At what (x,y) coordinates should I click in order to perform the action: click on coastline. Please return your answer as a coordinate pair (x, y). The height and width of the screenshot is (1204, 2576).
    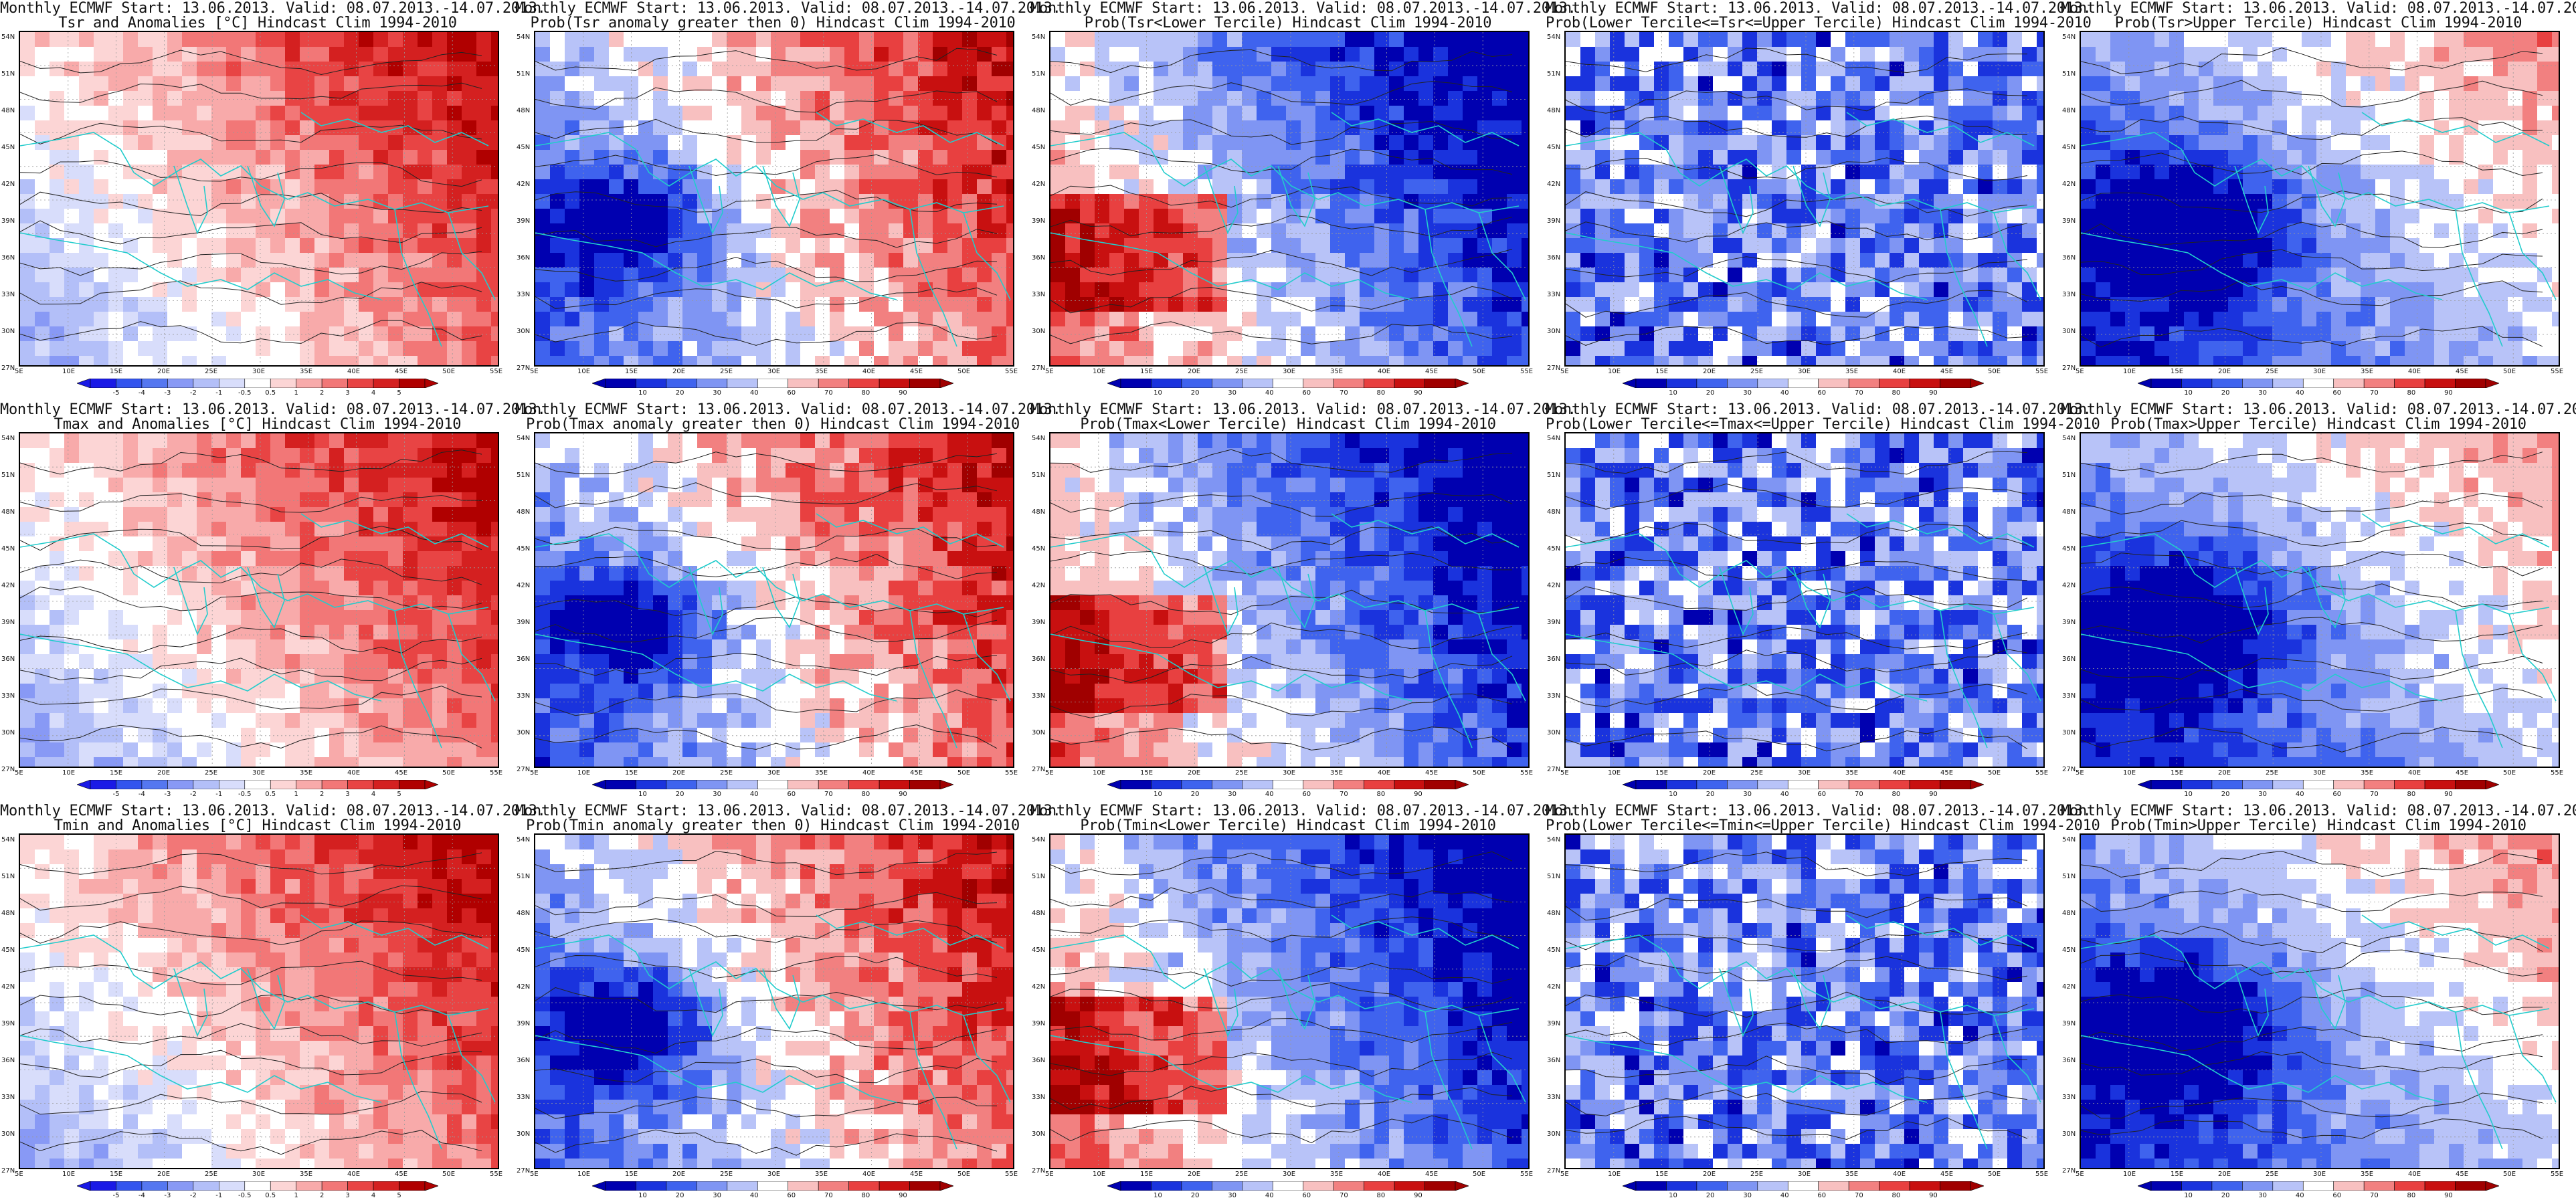
    Looking at the image, I should click on (1747, 266).